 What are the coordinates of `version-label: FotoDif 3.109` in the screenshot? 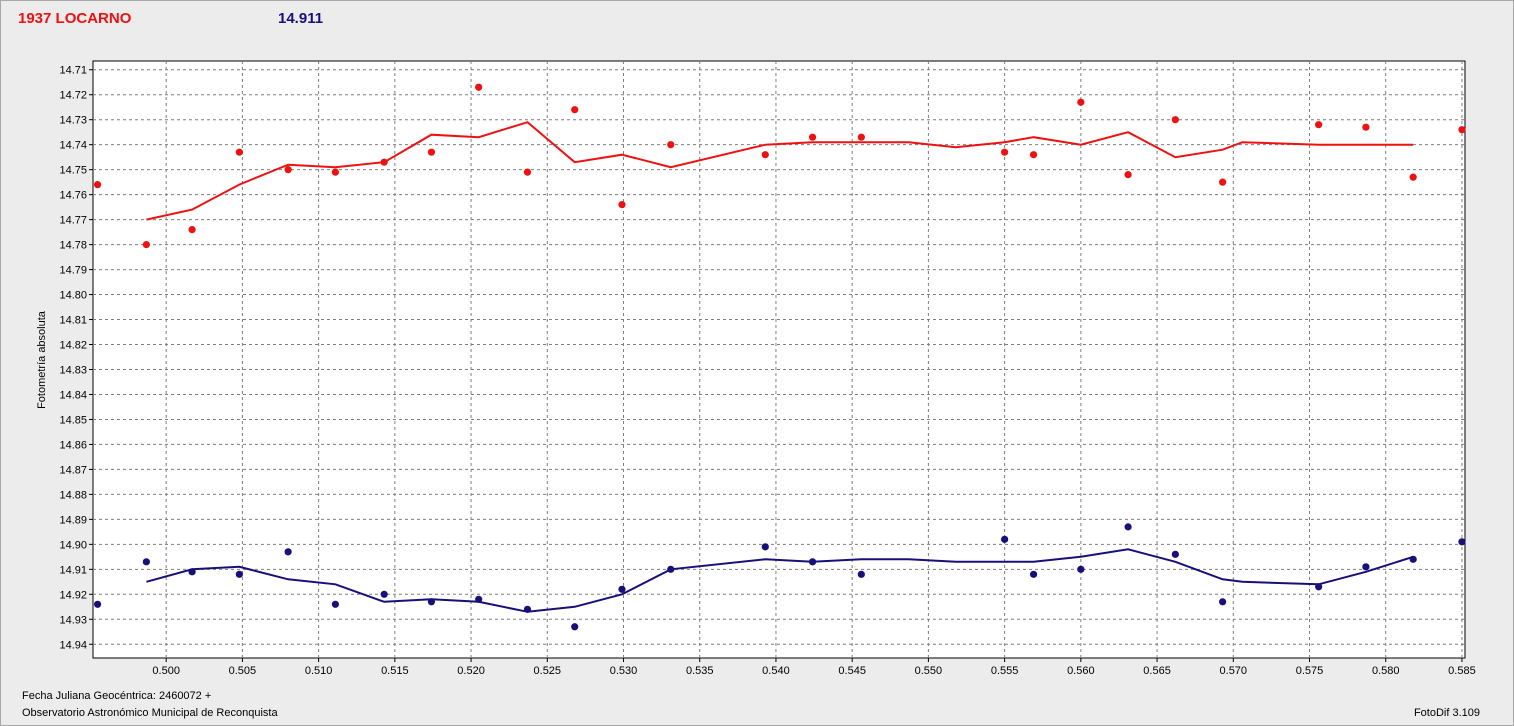 It's located at (1446, 713).